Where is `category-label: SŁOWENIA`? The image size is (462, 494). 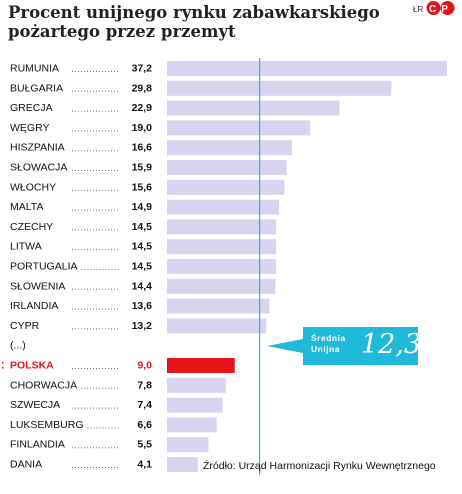
category-label: SŁOWENIA is located at coordinates (37, 286).